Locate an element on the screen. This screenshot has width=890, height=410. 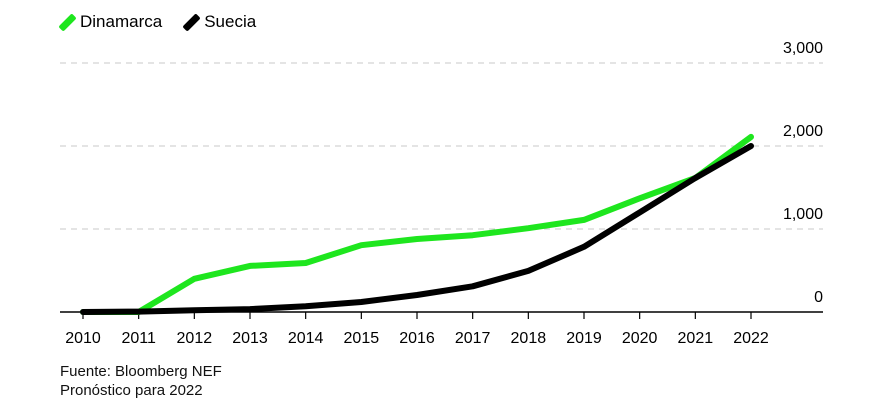
y-axis-labels: 0 1,000 2,000 3,000 is located at coordinates (803, 173).